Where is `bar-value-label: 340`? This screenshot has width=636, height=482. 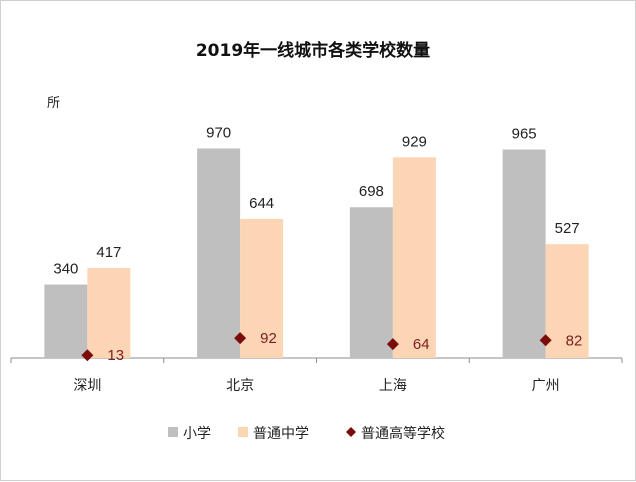
bar-value-label: 340 is located at coordinates (65, 269).